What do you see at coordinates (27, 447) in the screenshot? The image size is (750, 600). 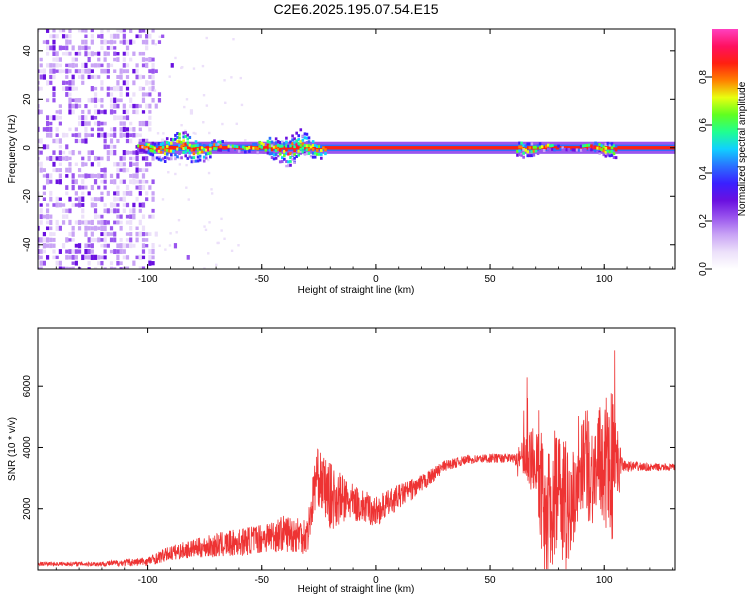 I see `y-tick-label: 4000` at bounding box center [27, 447].